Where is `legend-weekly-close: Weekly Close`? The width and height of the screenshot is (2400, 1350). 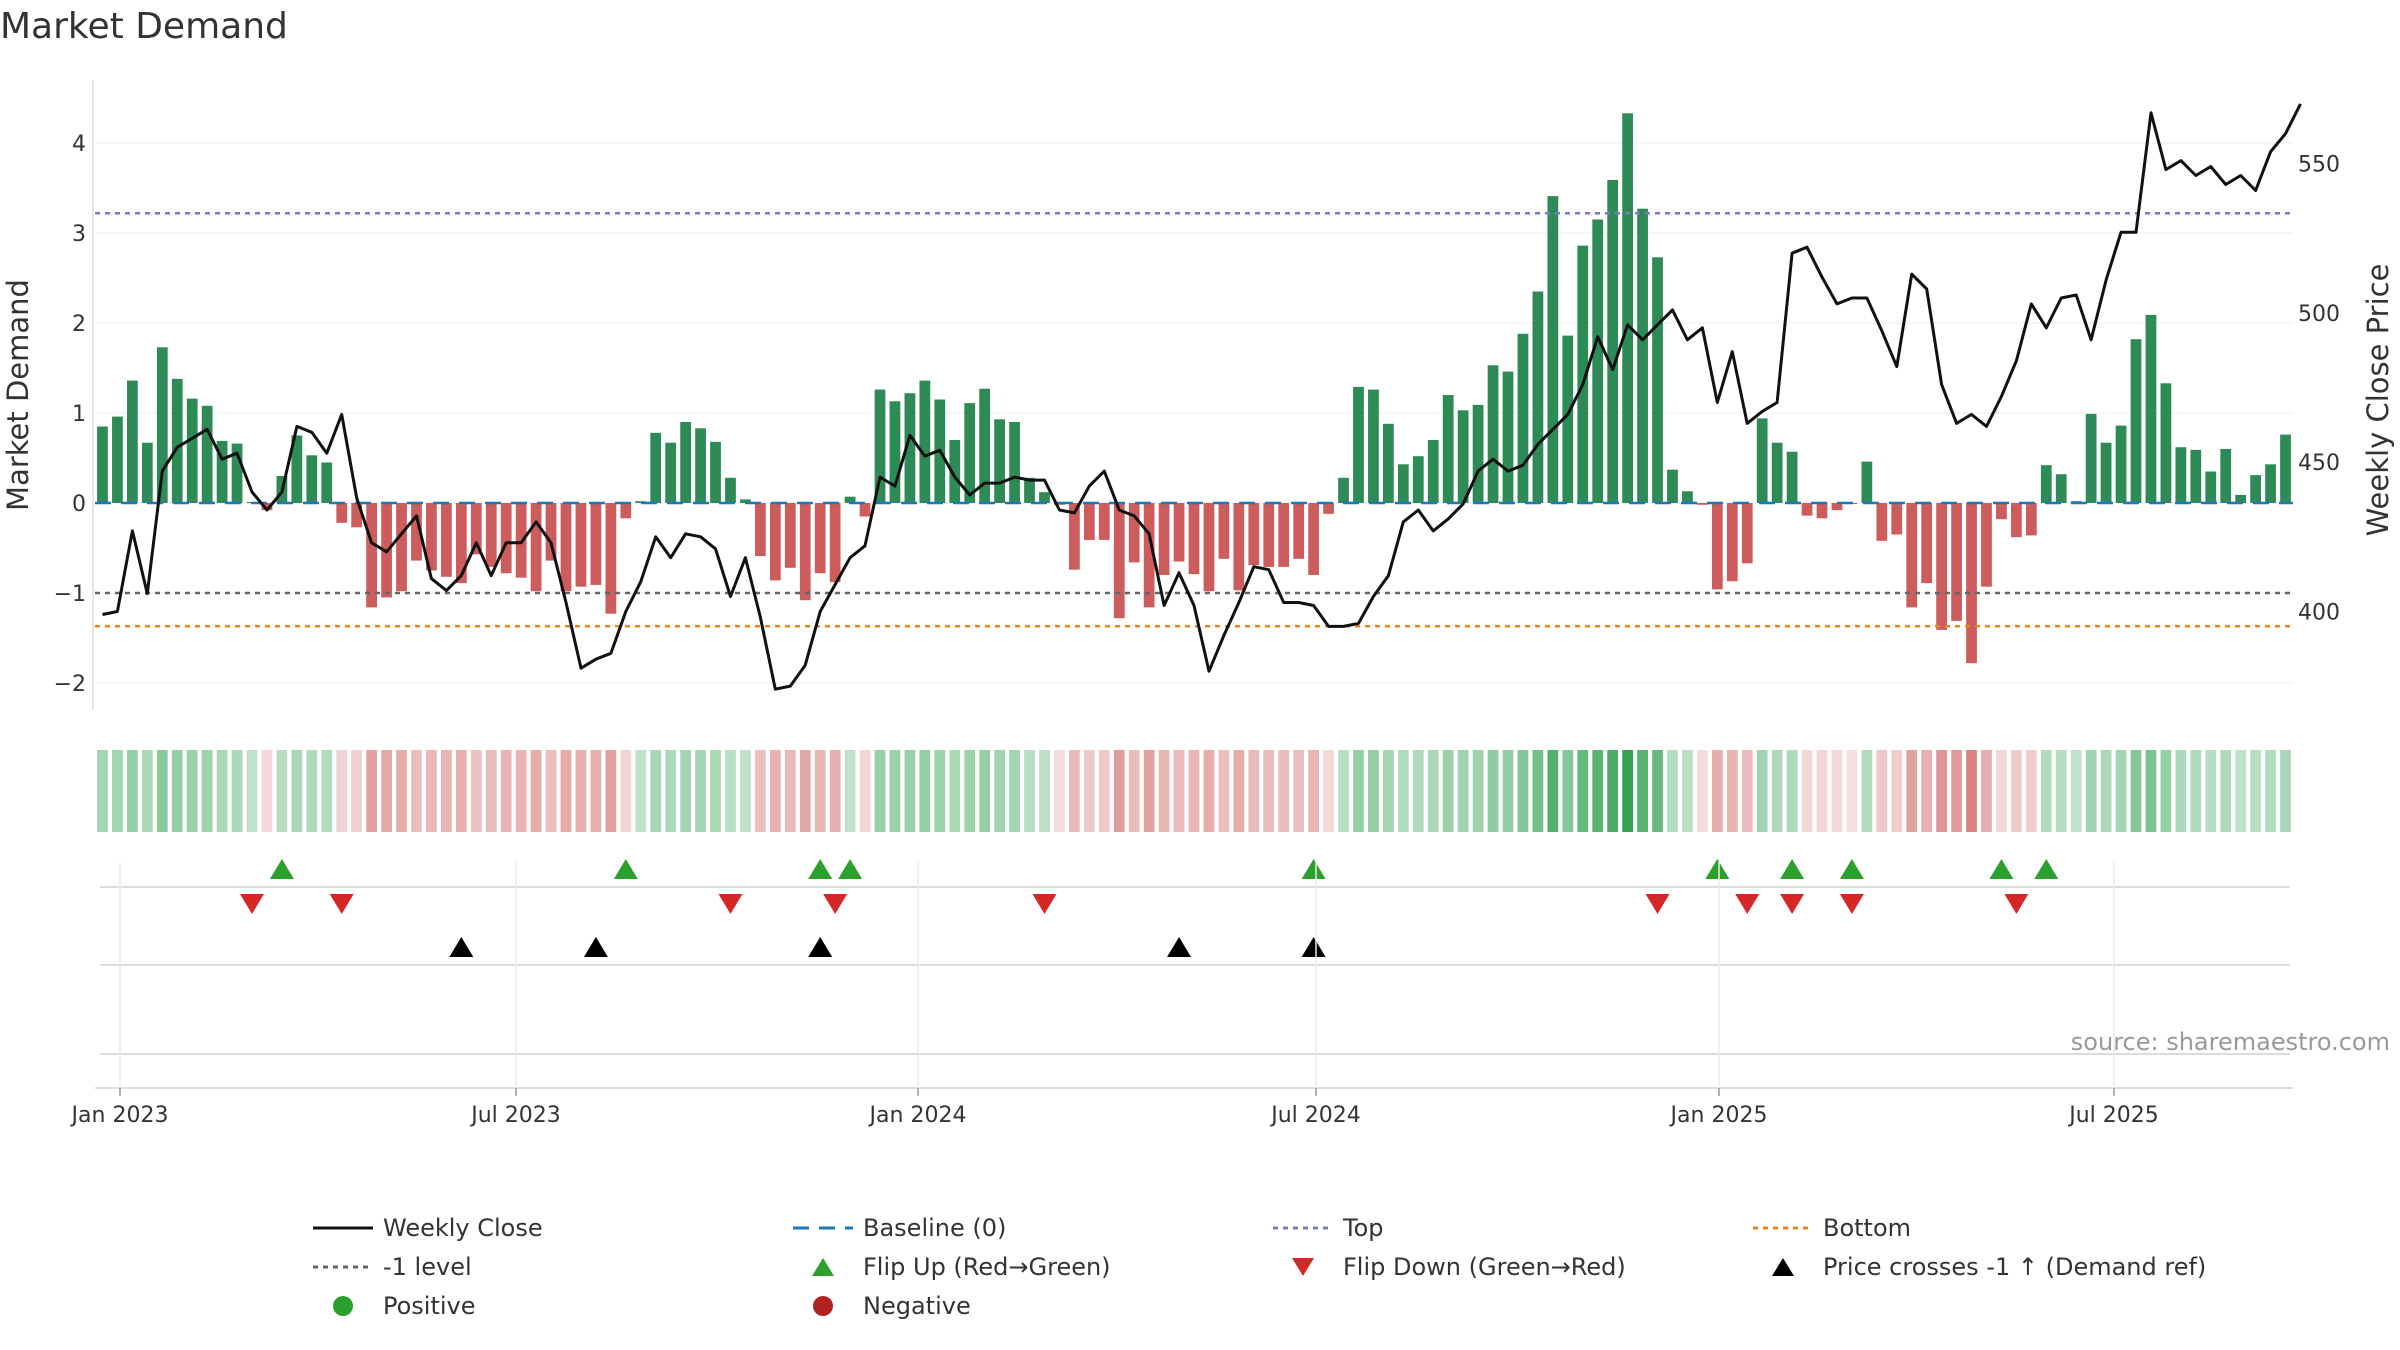 legend-weekly-close: Weekly Close is located at coordinates (463, 1228).